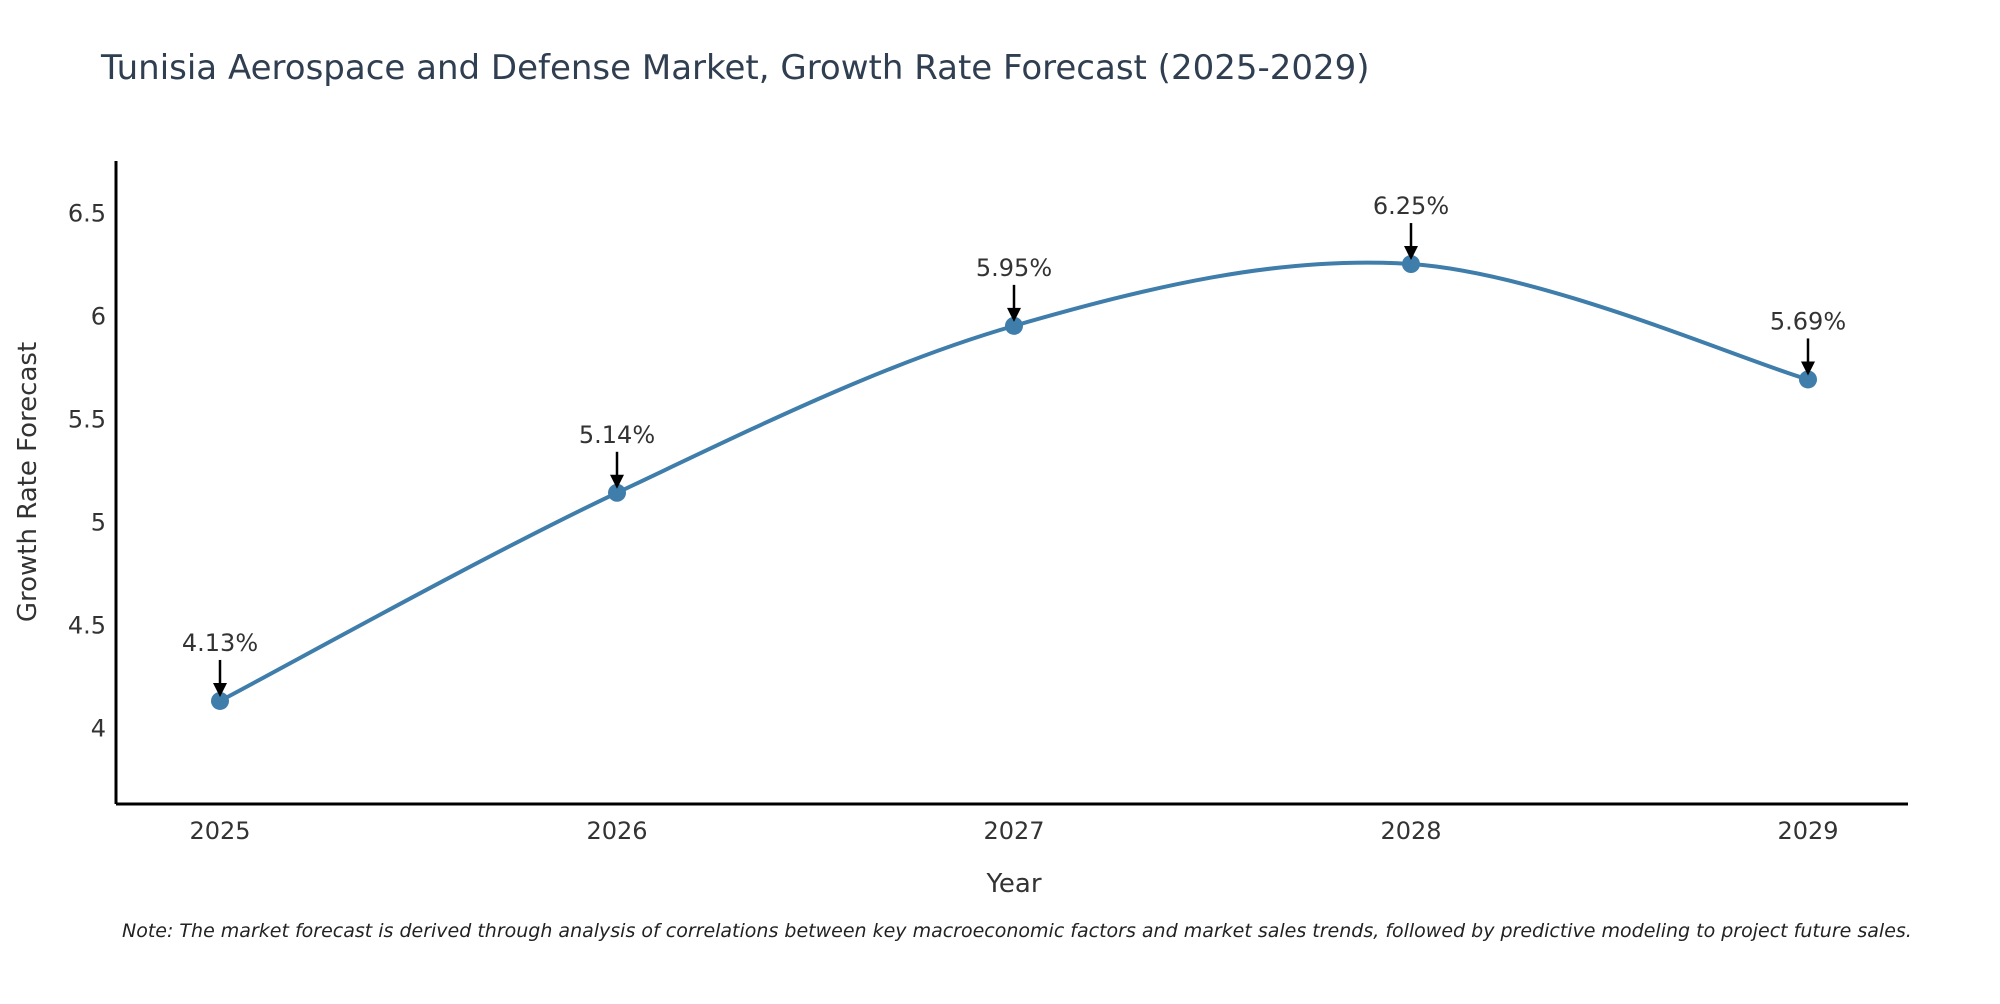 The width and height of the screenshot is (2000, 1004). I want to click on data-label-annotation: 5.69%, so click(1808, 341).